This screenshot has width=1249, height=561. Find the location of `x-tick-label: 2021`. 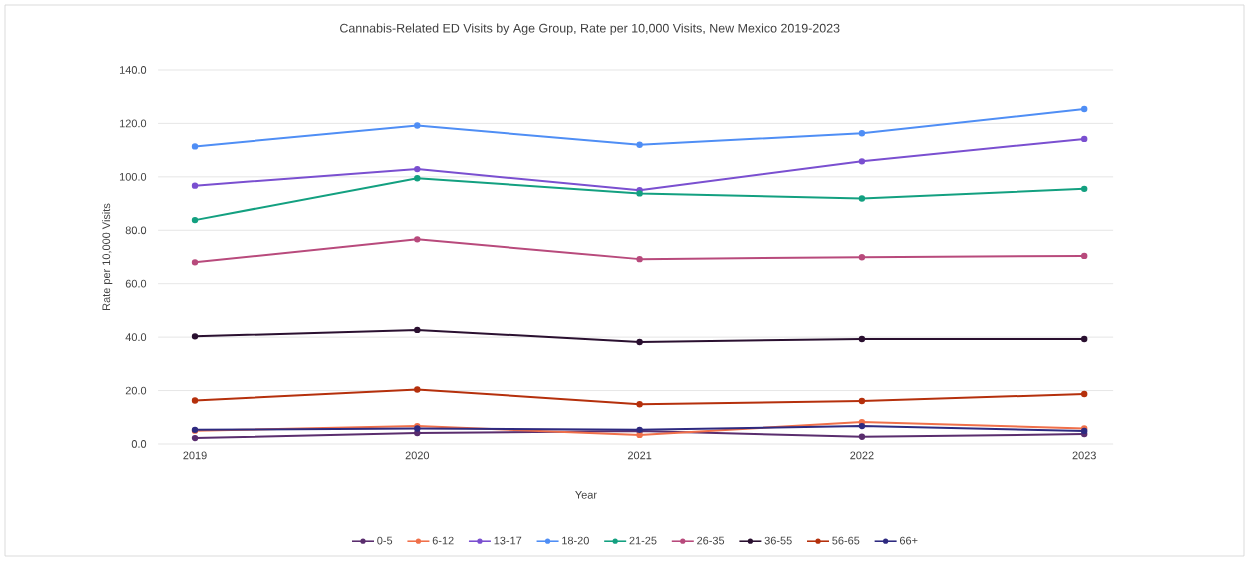

x-tick-label: 2021 is located at coordinates (639, 455).